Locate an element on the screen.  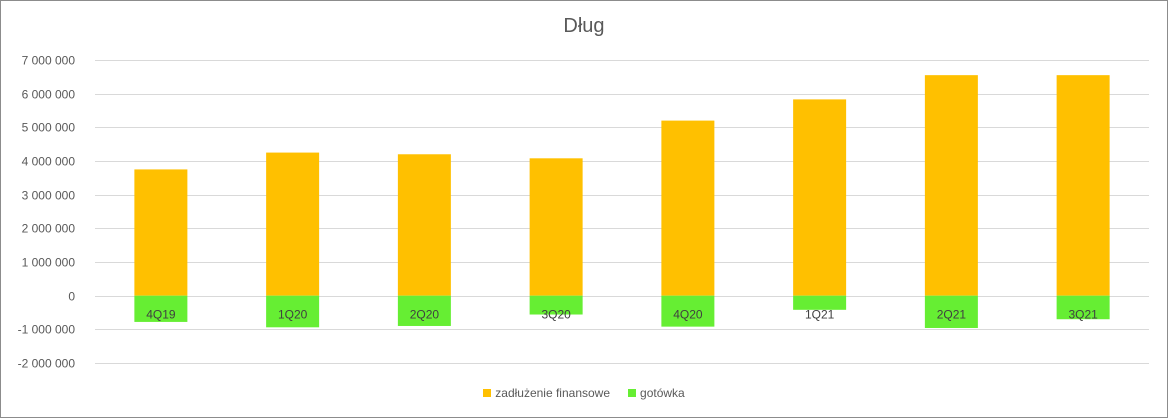
y-tick-label: 4 000 000 is located at coordinates (49, 162).